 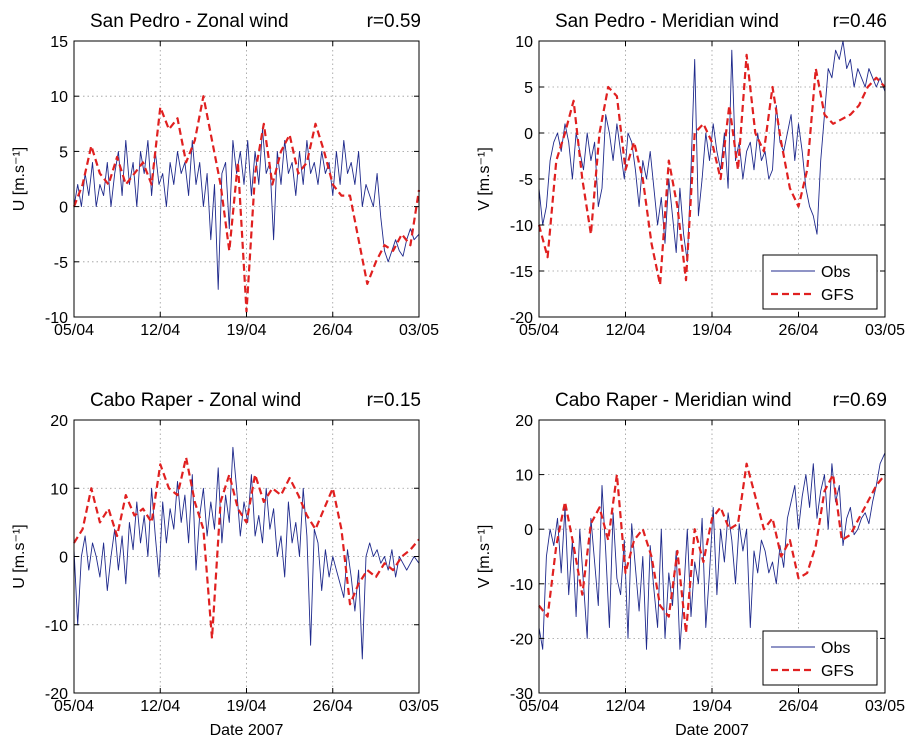 What do you see at coordinates (673, 400) in the screenshot?
I see `panel-title: Cabo Raper - Meridian wind` at bounding box center [673, 400].